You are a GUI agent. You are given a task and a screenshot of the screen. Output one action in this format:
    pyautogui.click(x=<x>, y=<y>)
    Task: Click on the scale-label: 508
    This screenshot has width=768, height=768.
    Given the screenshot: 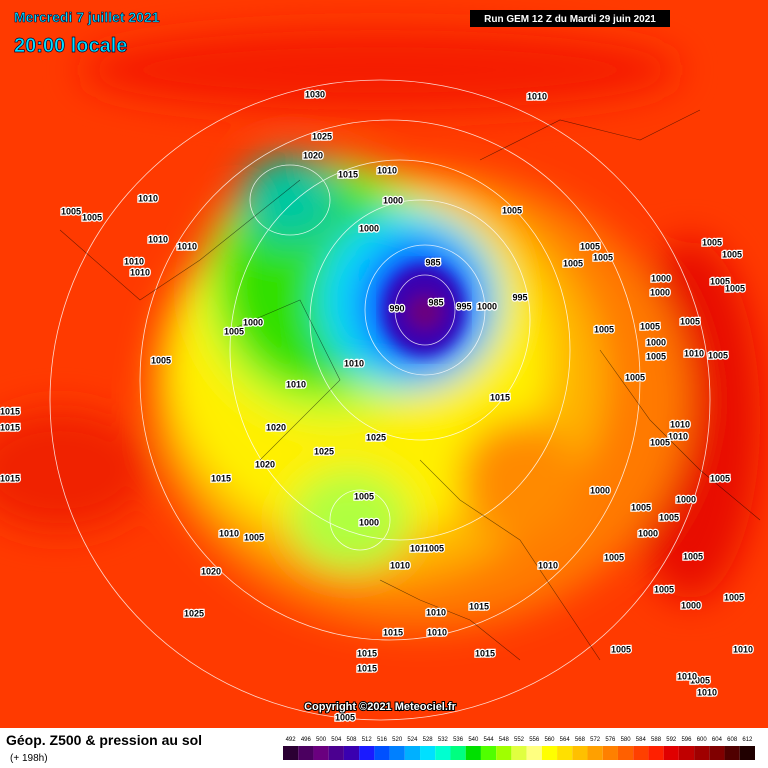 What is the action you would take?
    pyautogui.click(x=352, y=740)
    